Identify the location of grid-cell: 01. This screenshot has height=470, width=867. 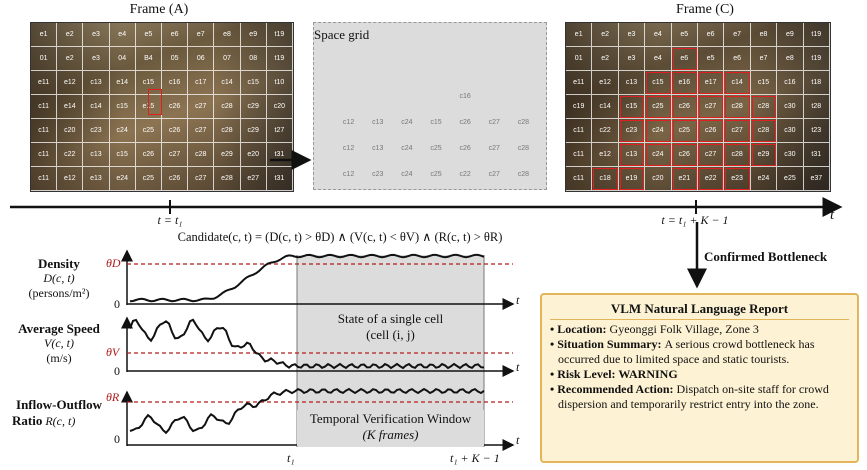
(44, 59).